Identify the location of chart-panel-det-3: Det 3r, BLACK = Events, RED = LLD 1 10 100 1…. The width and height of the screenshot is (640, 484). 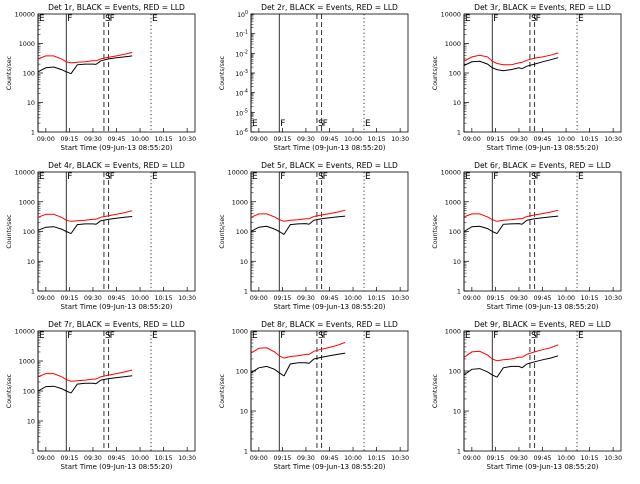
(527, 77).